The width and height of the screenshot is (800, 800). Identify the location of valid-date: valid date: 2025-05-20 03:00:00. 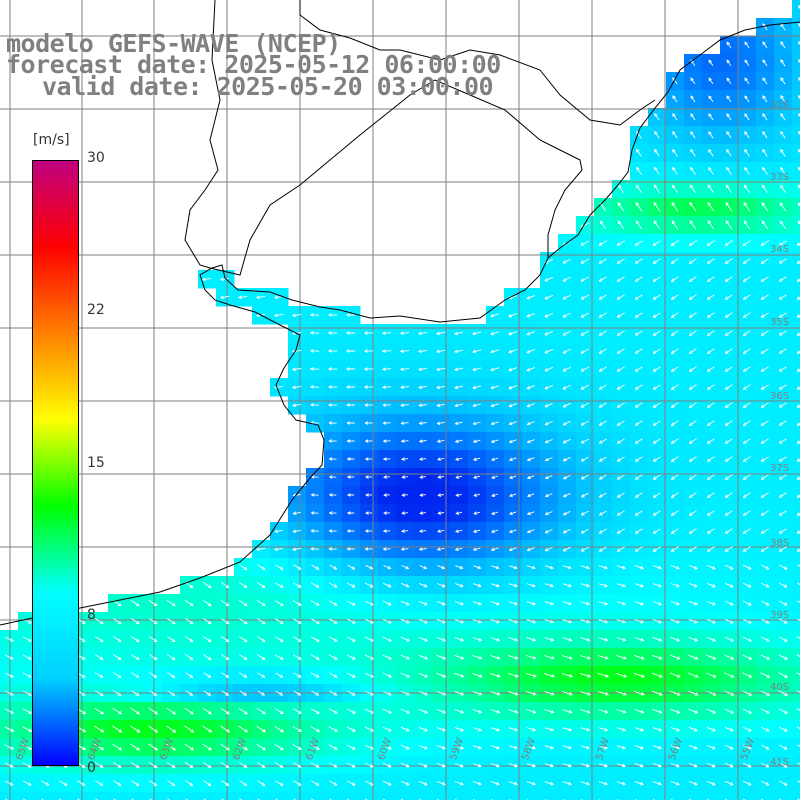
(268, 86).